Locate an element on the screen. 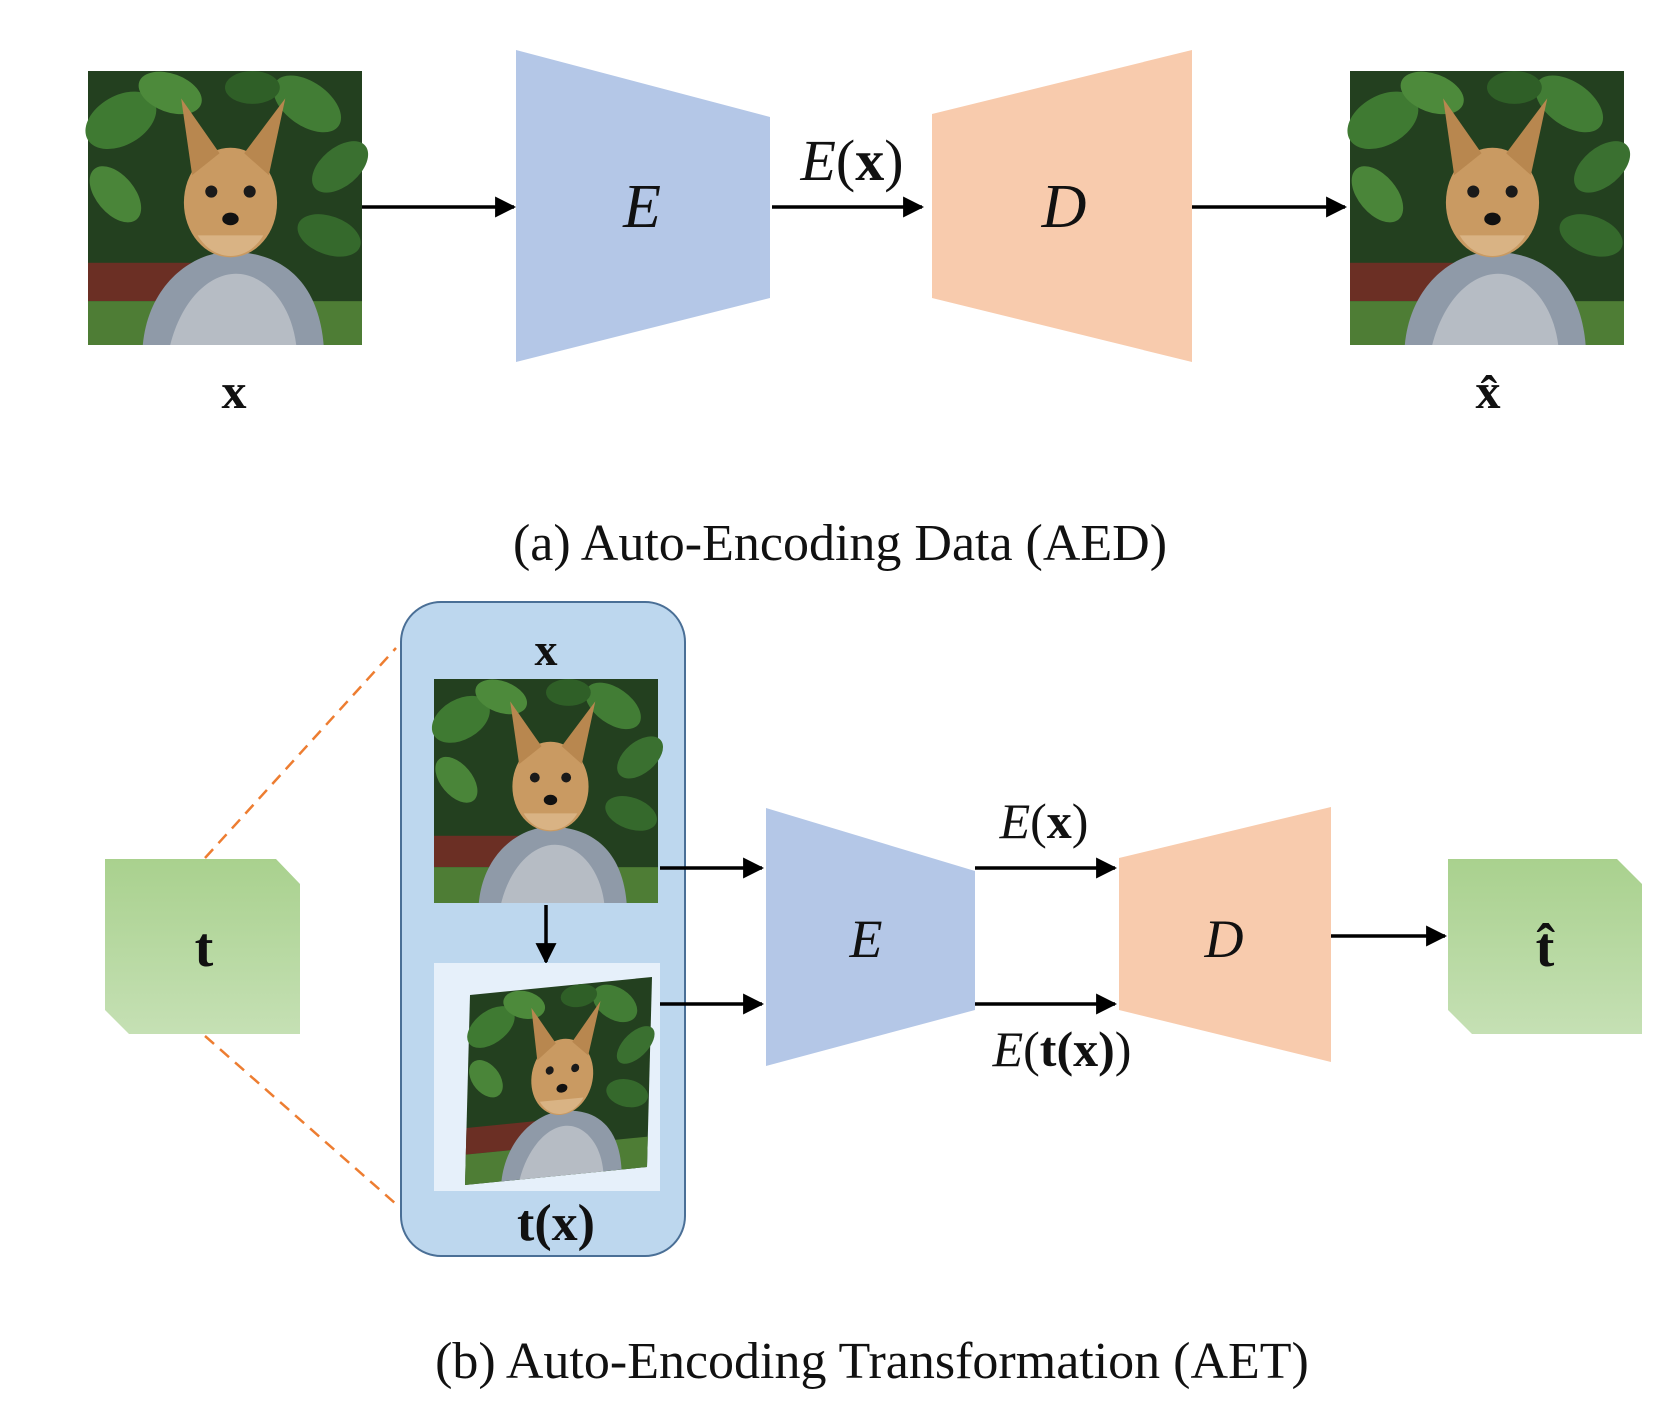 This screenshot has height=1422, width=1654. encoder-b is located at coordinates (870, 937).